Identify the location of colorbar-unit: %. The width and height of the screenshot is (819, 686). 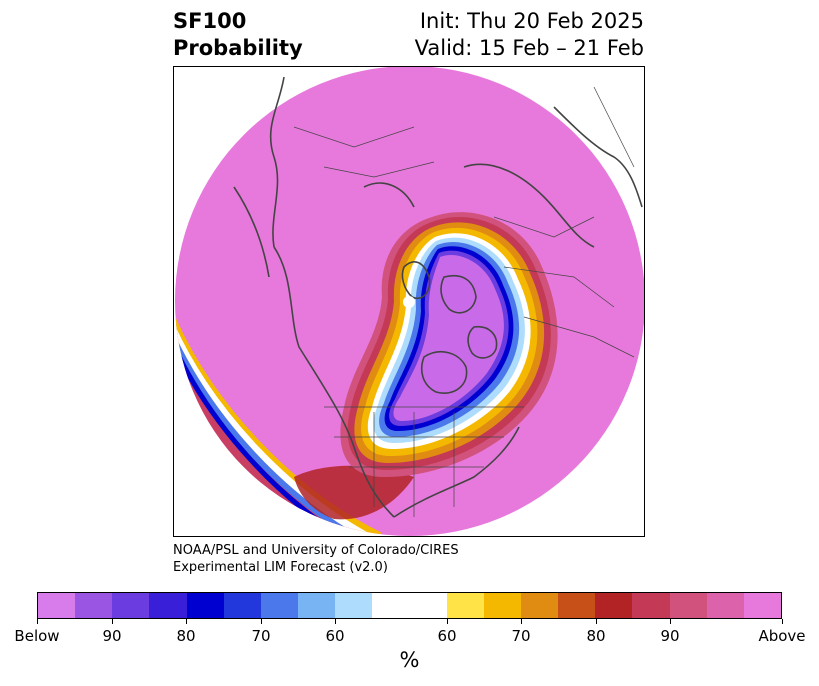
(409, 660).